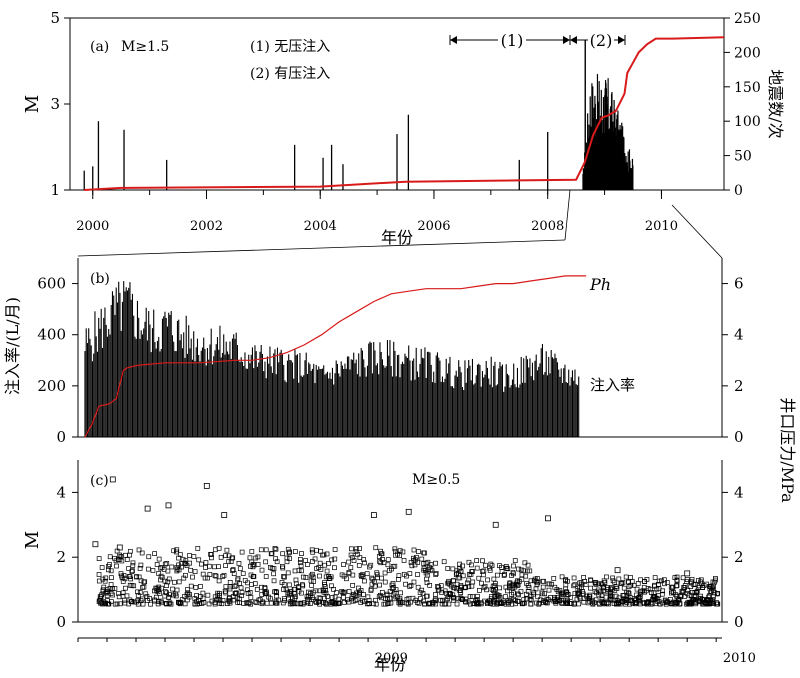 The height and width of the screenshot is (678, 800). I want to click on panel-a-right-tick-label: 200, so click(747, 53).